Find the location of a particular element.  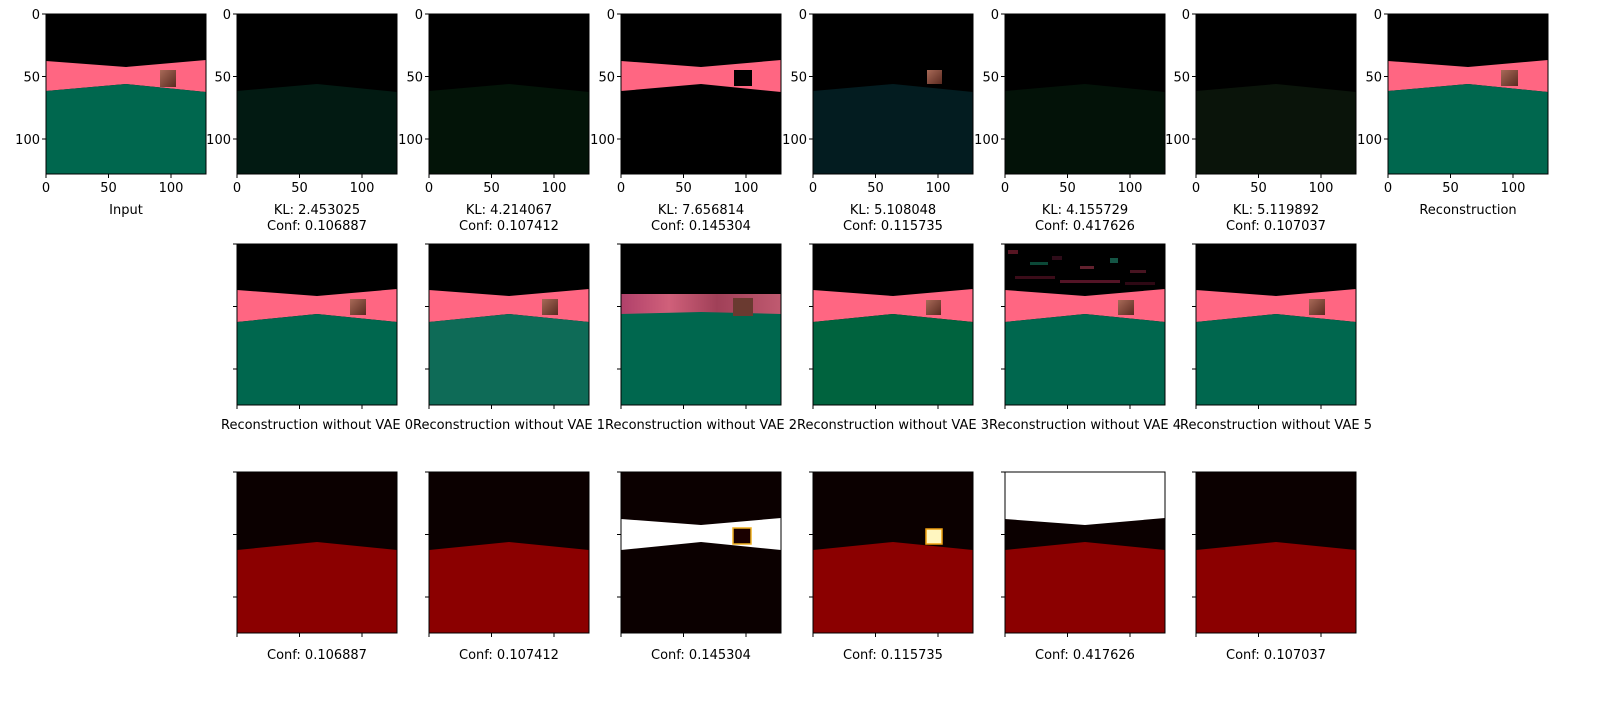

recon-without-vae-5-caption: Reconstruction without VAE 5 is located at coordinates (1276, 425).